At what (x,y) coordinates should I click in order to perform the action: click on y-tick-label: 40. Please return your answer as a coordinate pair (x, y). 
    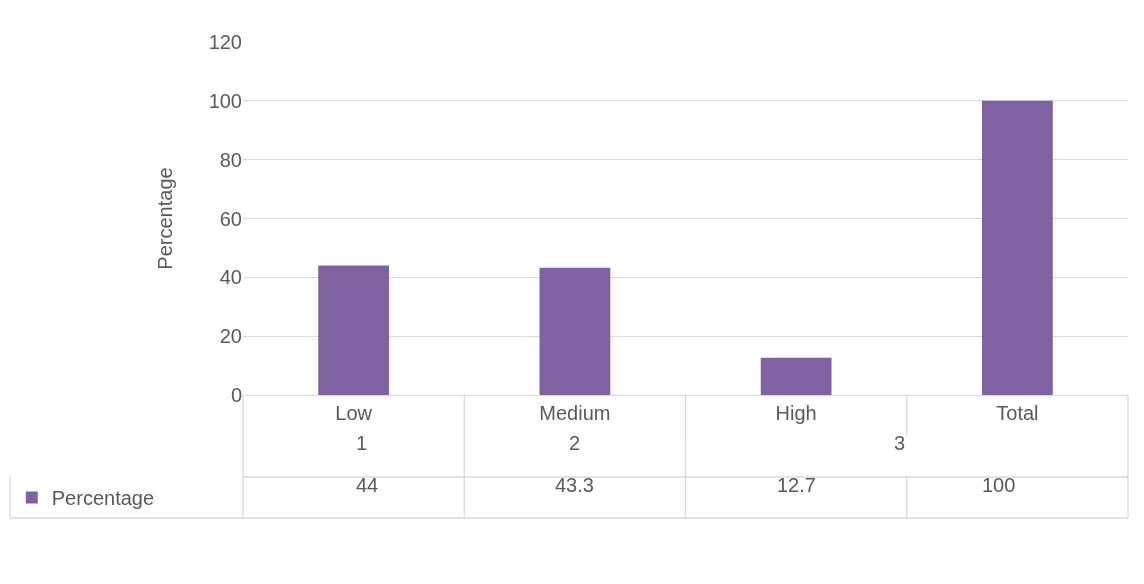
    Looking at the image, I should click on (230, 277).